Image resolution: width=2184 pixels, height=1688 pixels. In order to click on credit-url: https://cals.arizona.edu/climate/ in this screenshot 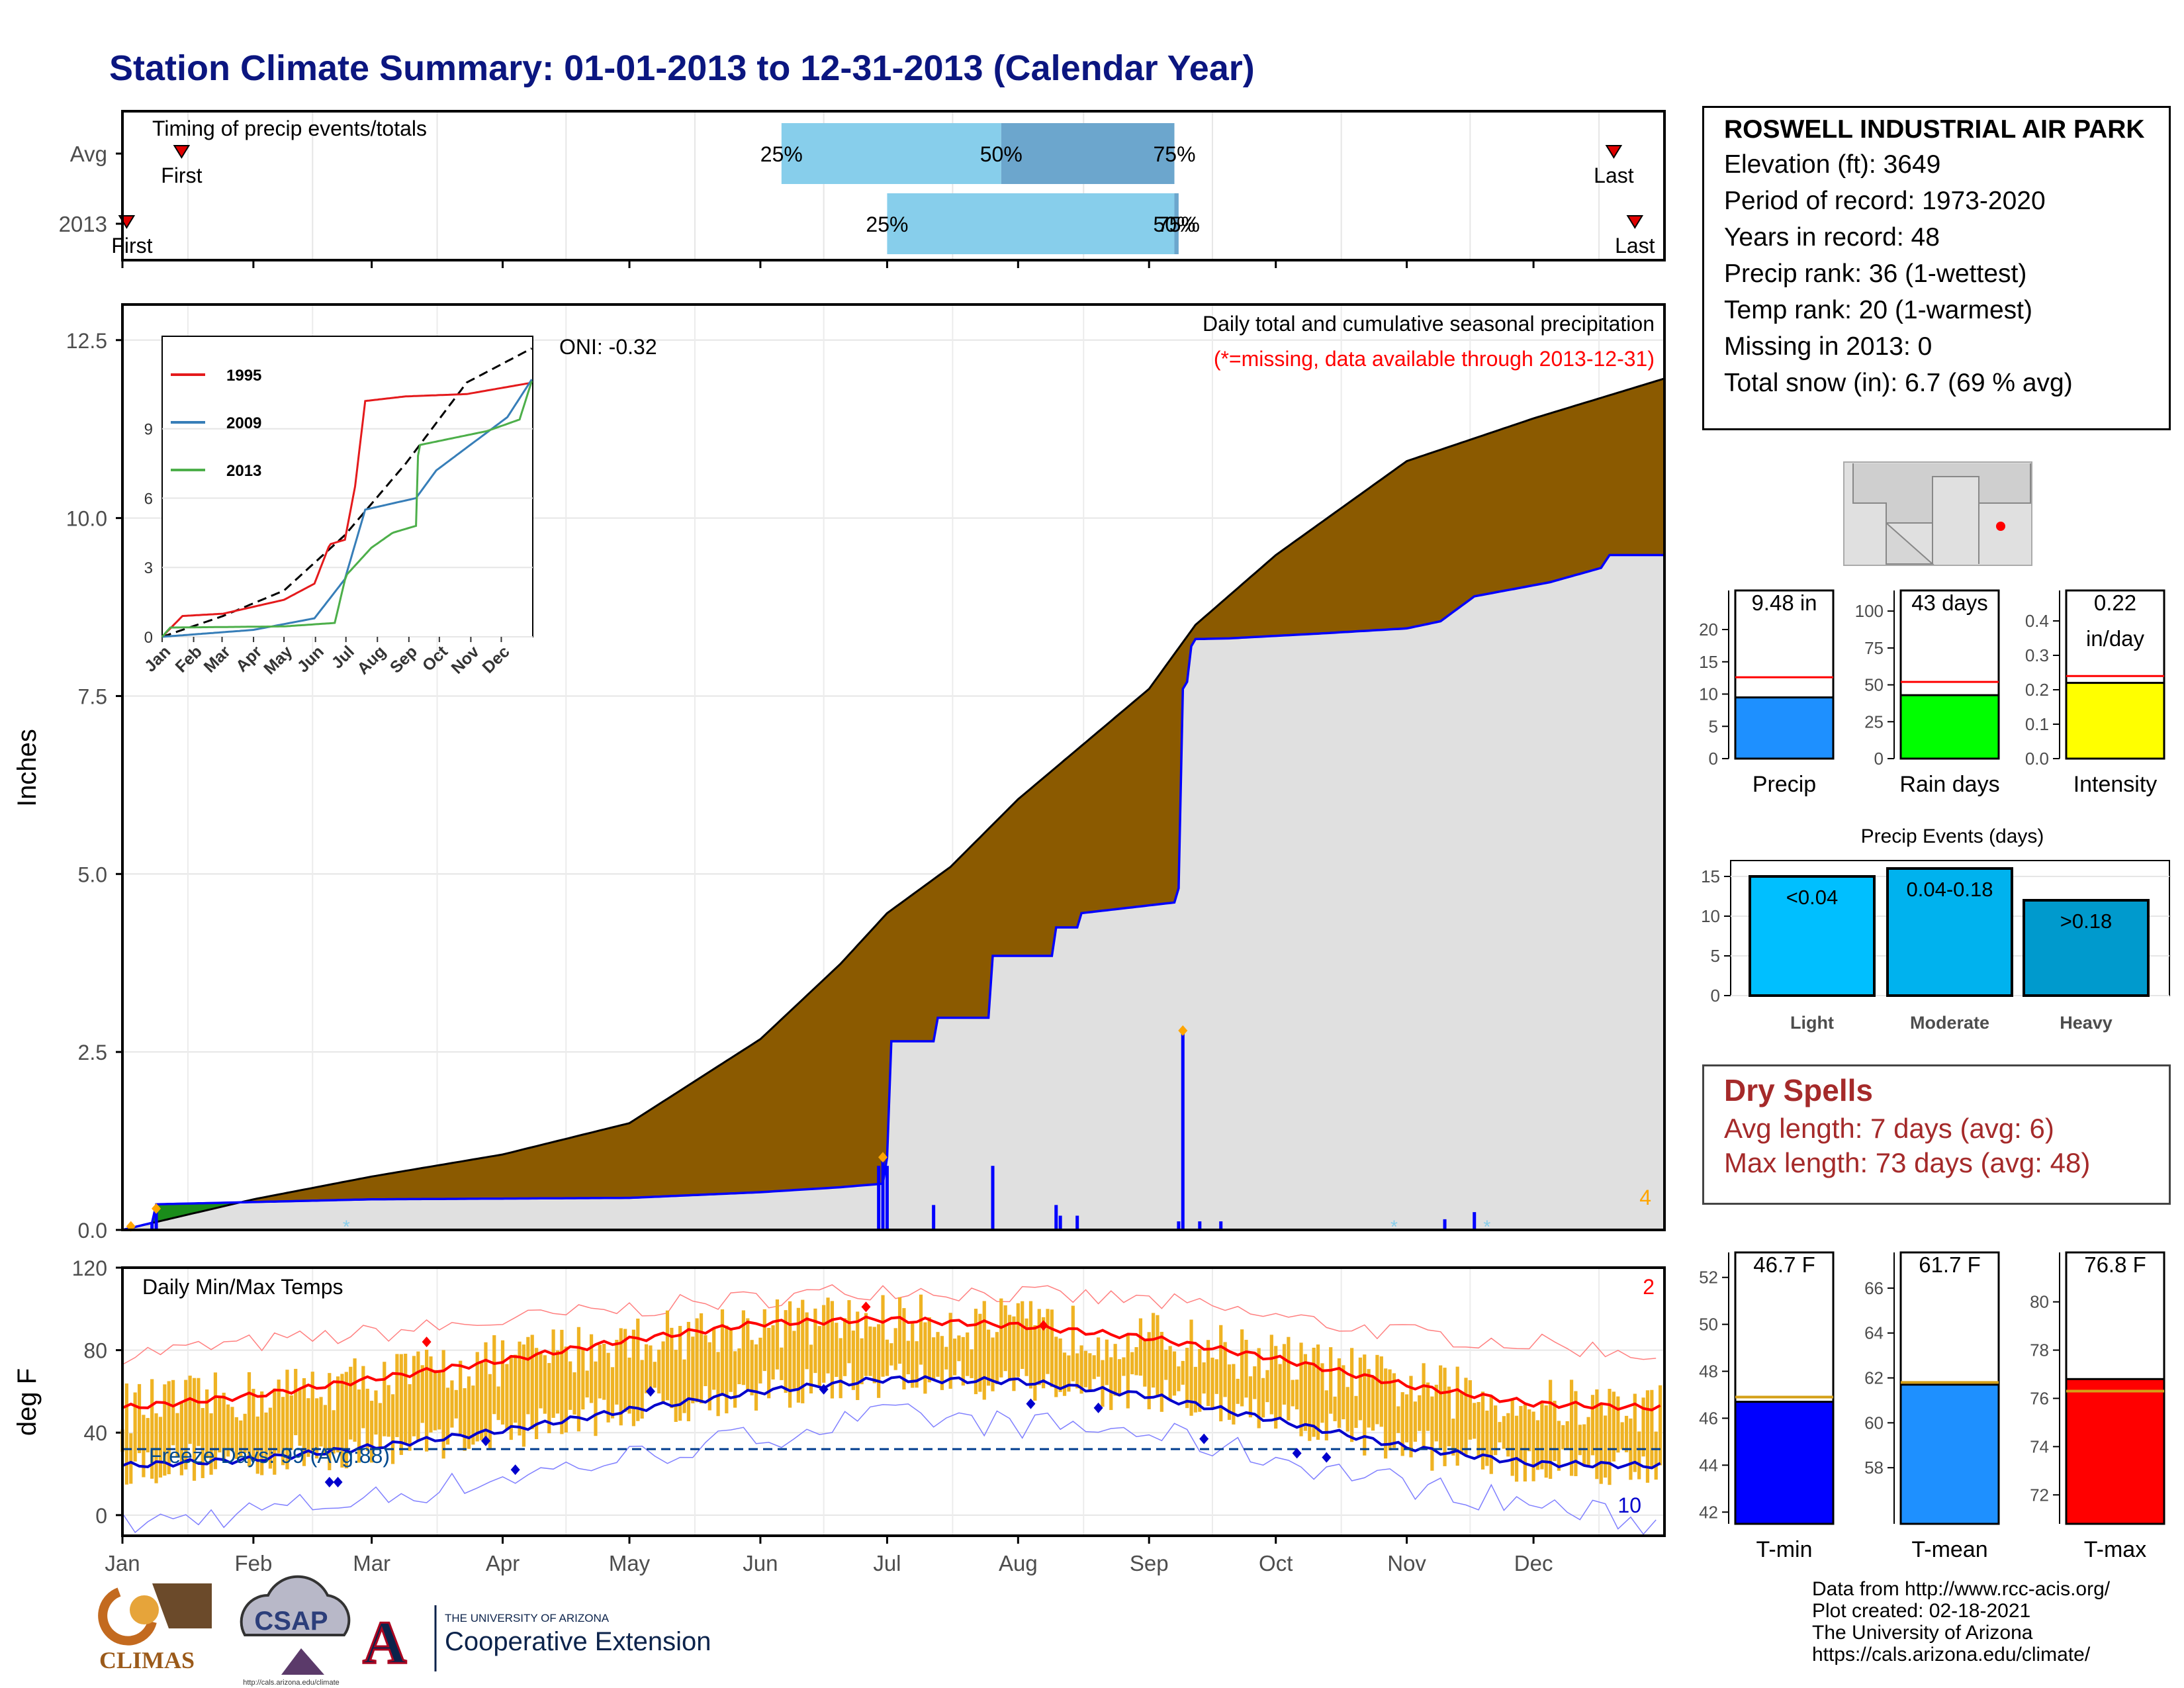, I will do `click(1951, 1654)`.